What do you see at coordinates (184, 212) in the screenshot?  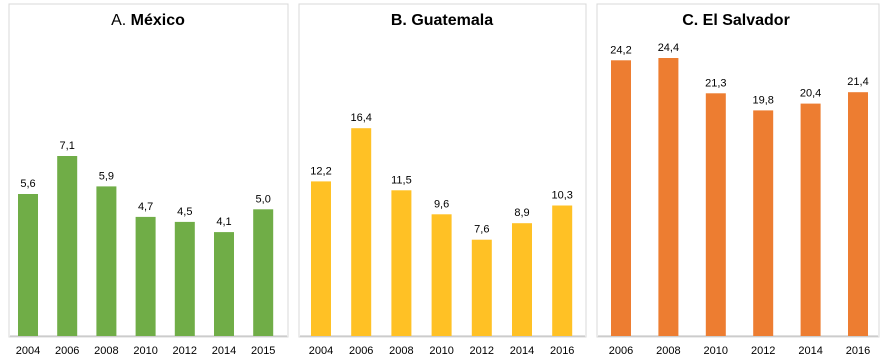 I see `data-label: 4,5` at bounding box center [184, 212].